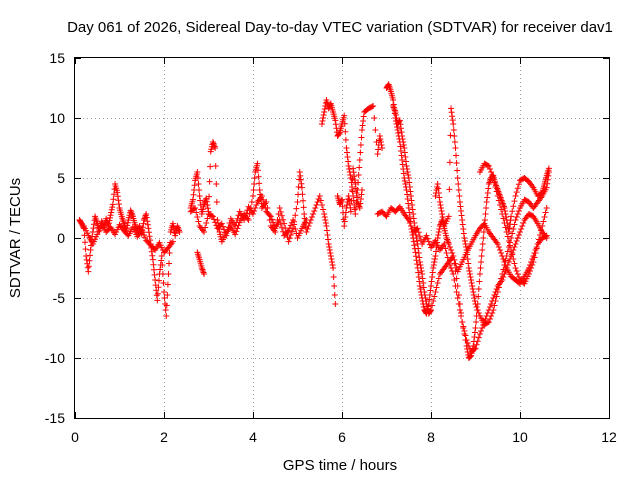 The width and height of the screenshot is (640, 480). Describe the element at coordinates (609, 437) in the screenshot. I see `x-tick-label: 12` at that location.